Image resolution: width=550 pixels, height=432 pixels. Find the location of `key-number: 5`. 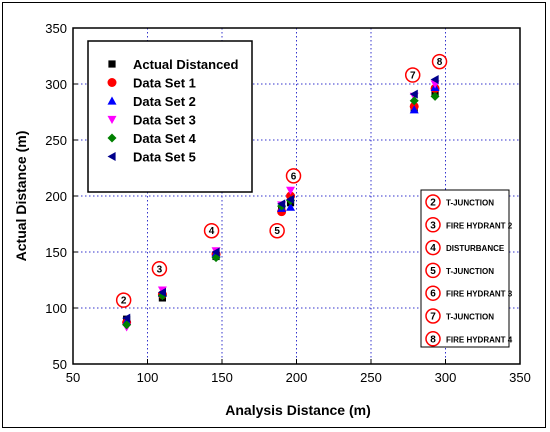

key-number: 5 is located at coordinates (433, 271).